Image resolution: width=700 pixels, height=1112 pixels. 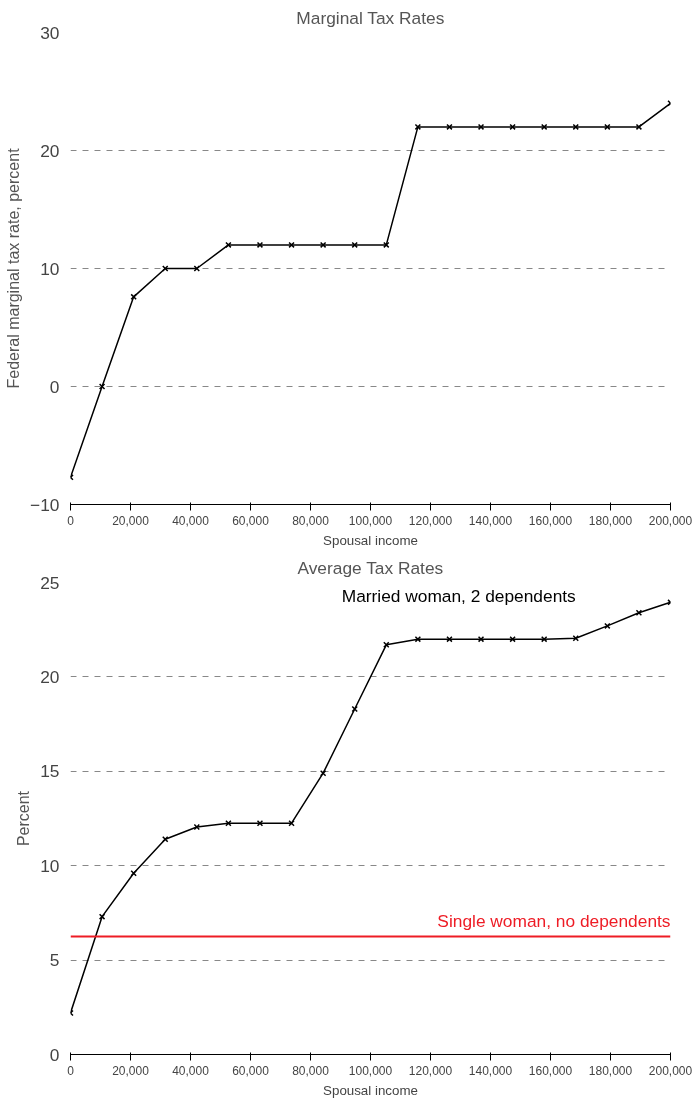 I want to click on y-tick-label: −10, so click(x=45, y=504).